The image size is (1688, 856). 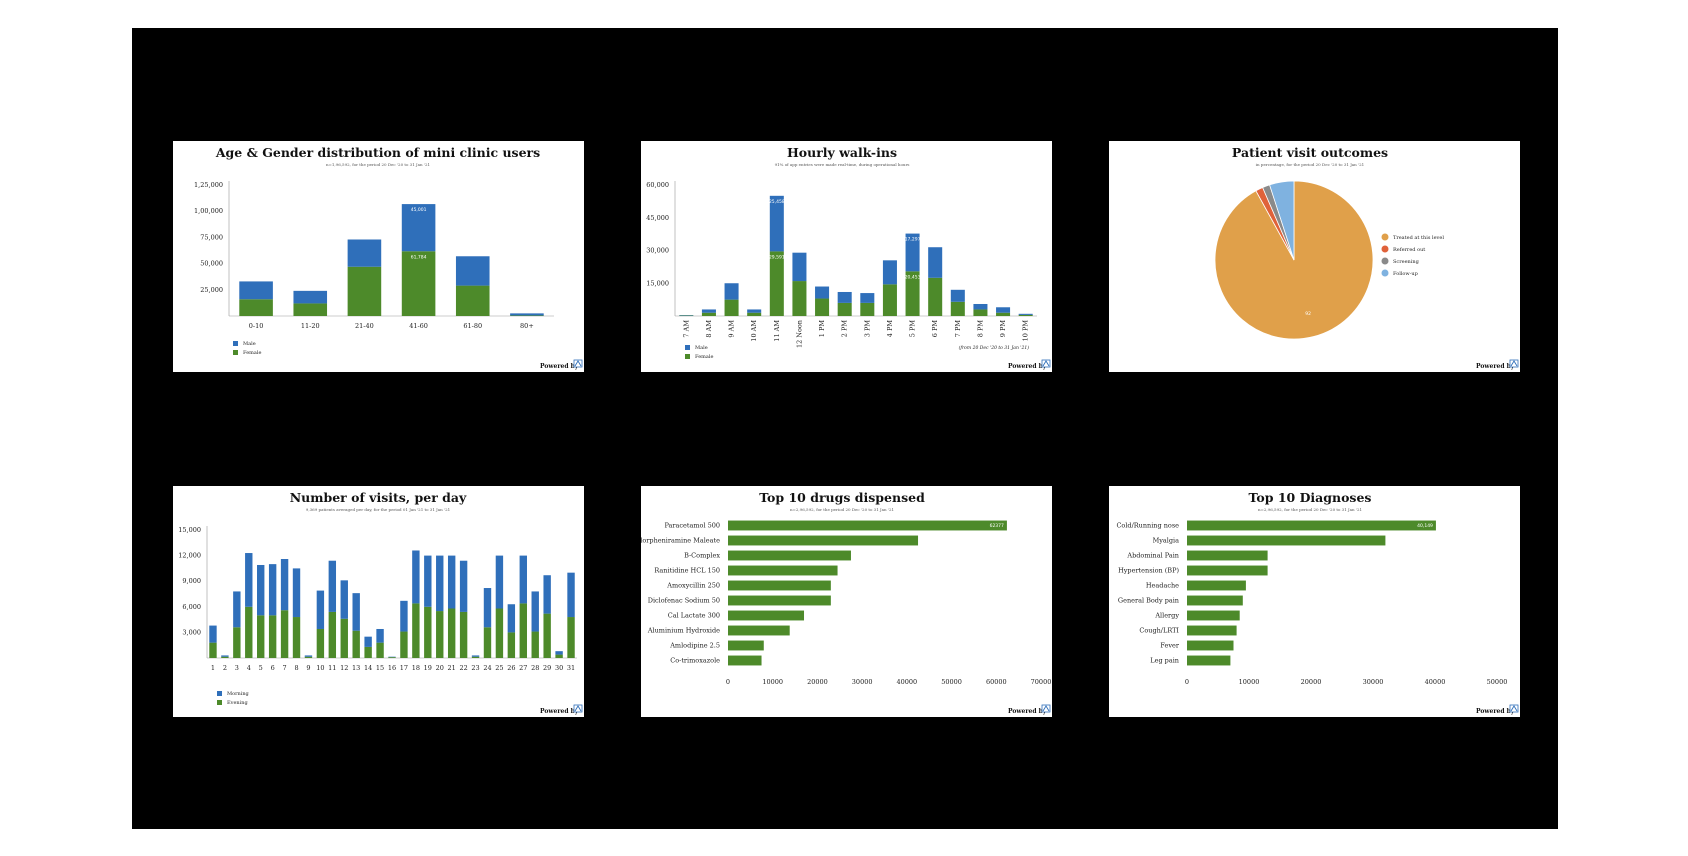 What do you see at coordinates (823, 540) in the screenshot?
I see `bar-chlorpheniramine-maleate` at bounding box center [823, 540].